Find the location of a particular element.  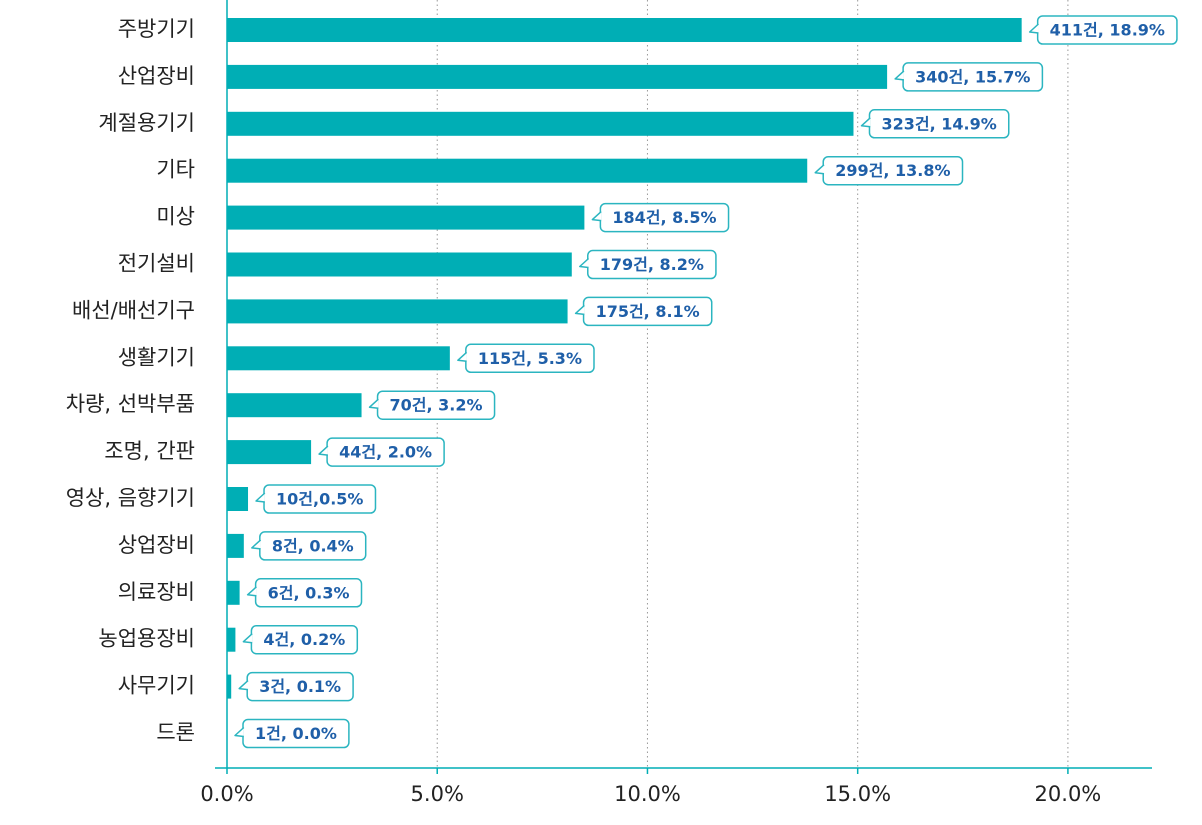

category-label: 드론 is located at coordinates (175, 733).